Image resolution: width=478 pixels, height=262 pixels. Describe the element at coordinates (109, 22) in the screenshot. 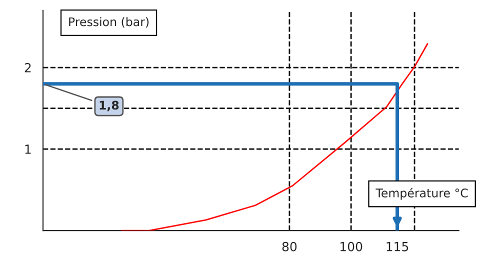

I see `y-axis-title: Pression (bar)` at that location.